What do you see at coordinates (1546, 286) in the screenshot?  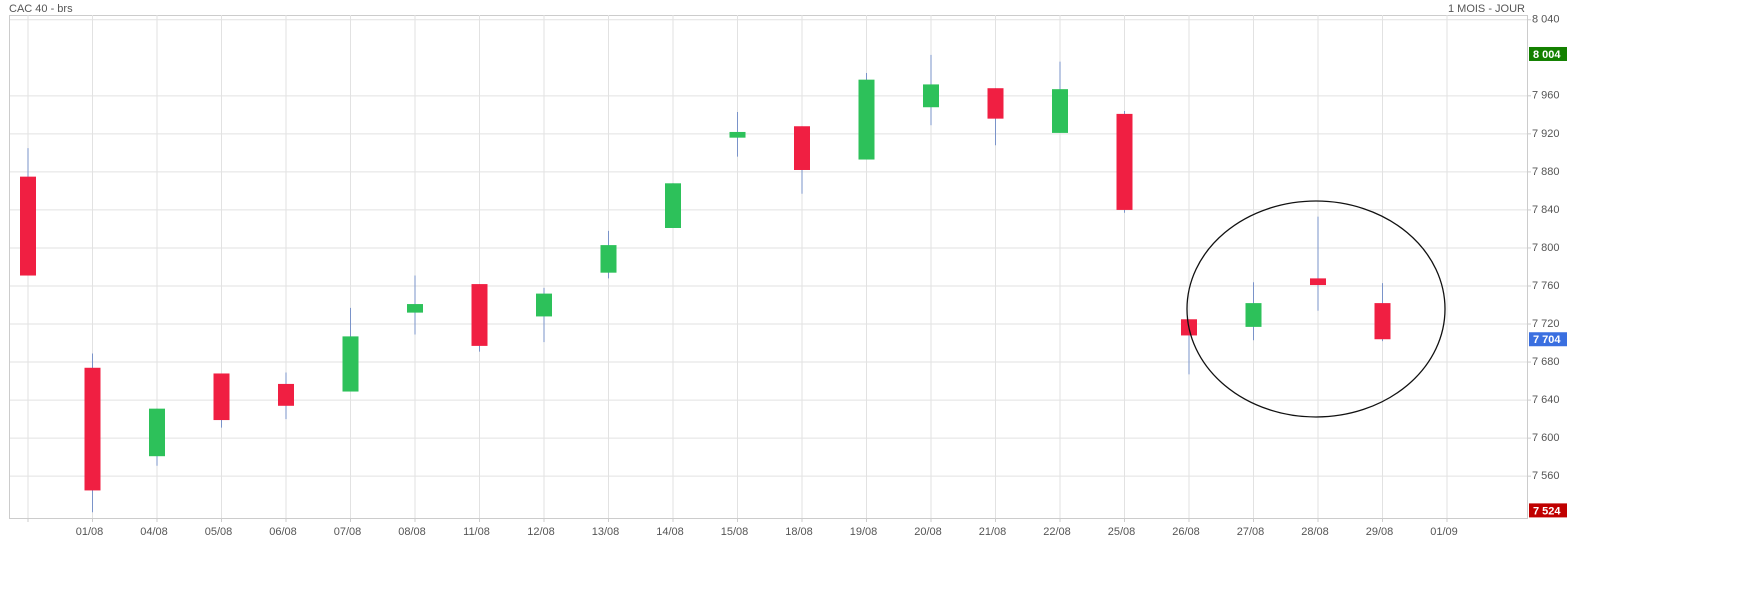 I see `y-tick-label: 7 760` at bounding box center [1546, 286].